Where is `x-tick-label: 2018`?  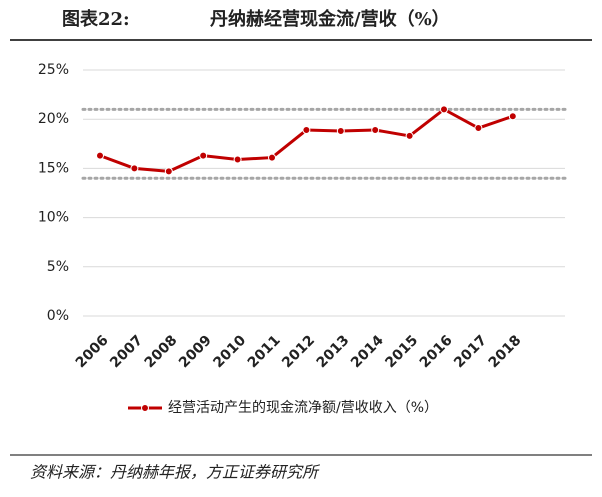 x-tick-label: 2018 is located at coordinates (505, 351).